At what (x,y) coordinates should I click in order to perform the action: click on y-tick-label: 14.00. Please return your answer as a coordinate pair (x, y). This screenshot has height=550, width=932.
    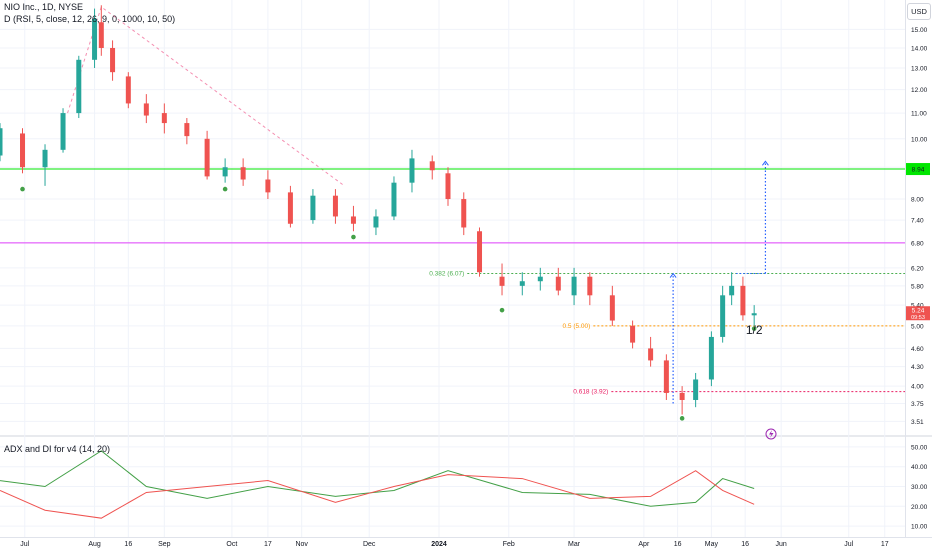
    Looking at the image, I should click on (919, 48).